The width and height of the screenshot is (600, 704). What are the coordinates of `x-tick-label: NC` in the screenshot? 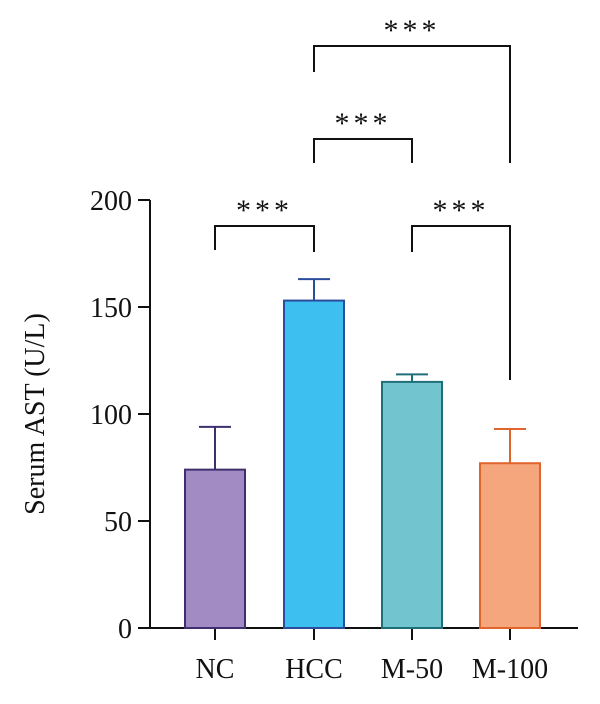 It's located at (215, 669).